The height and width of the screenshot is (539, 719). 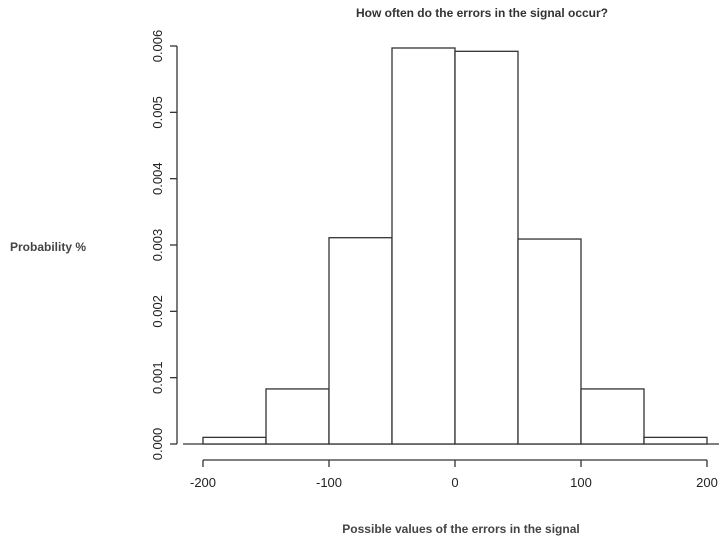 I want to click on x-tick-label: -200, so click(x=203, y=482).